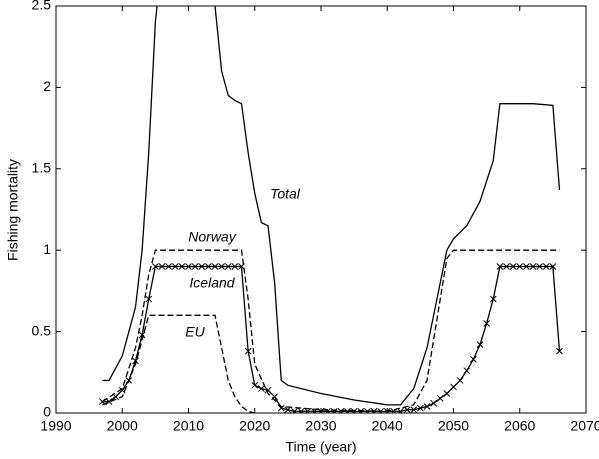 Image resolution: width=599 pixels, height=459 pixels. Describe the element at coordinates (122, 426) in the screenshot. I see `x-tick-label: 2000` at that location.